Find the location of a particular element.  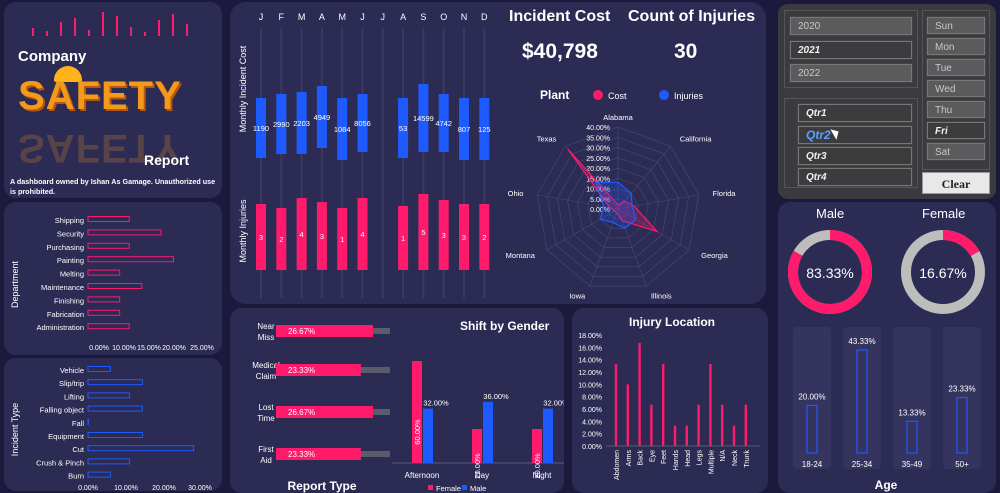

day-tue-button: Tue is located at coordinates (956, 67).